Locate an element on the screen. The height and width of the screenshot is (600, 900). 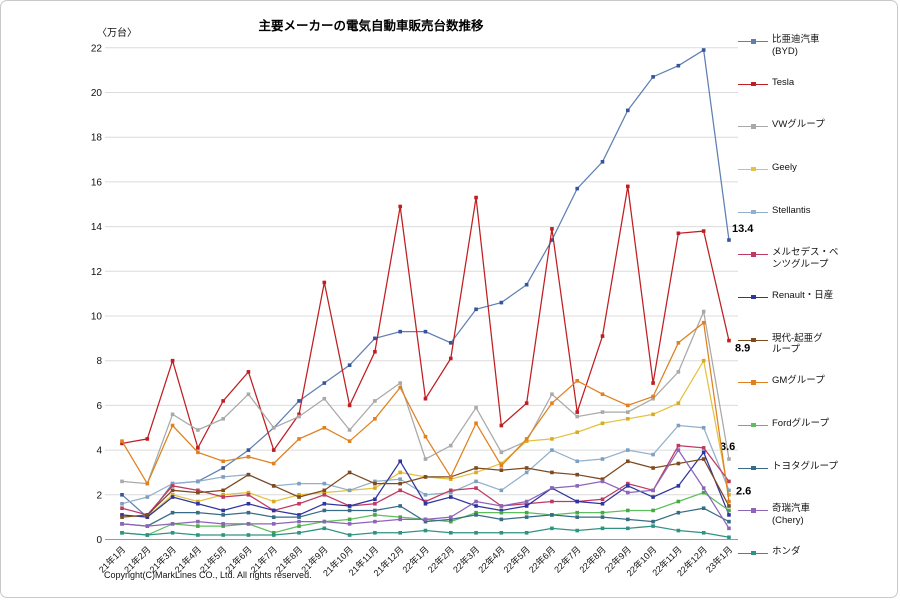
end-value-label: 2.6 is located at coordinates (743, 491).